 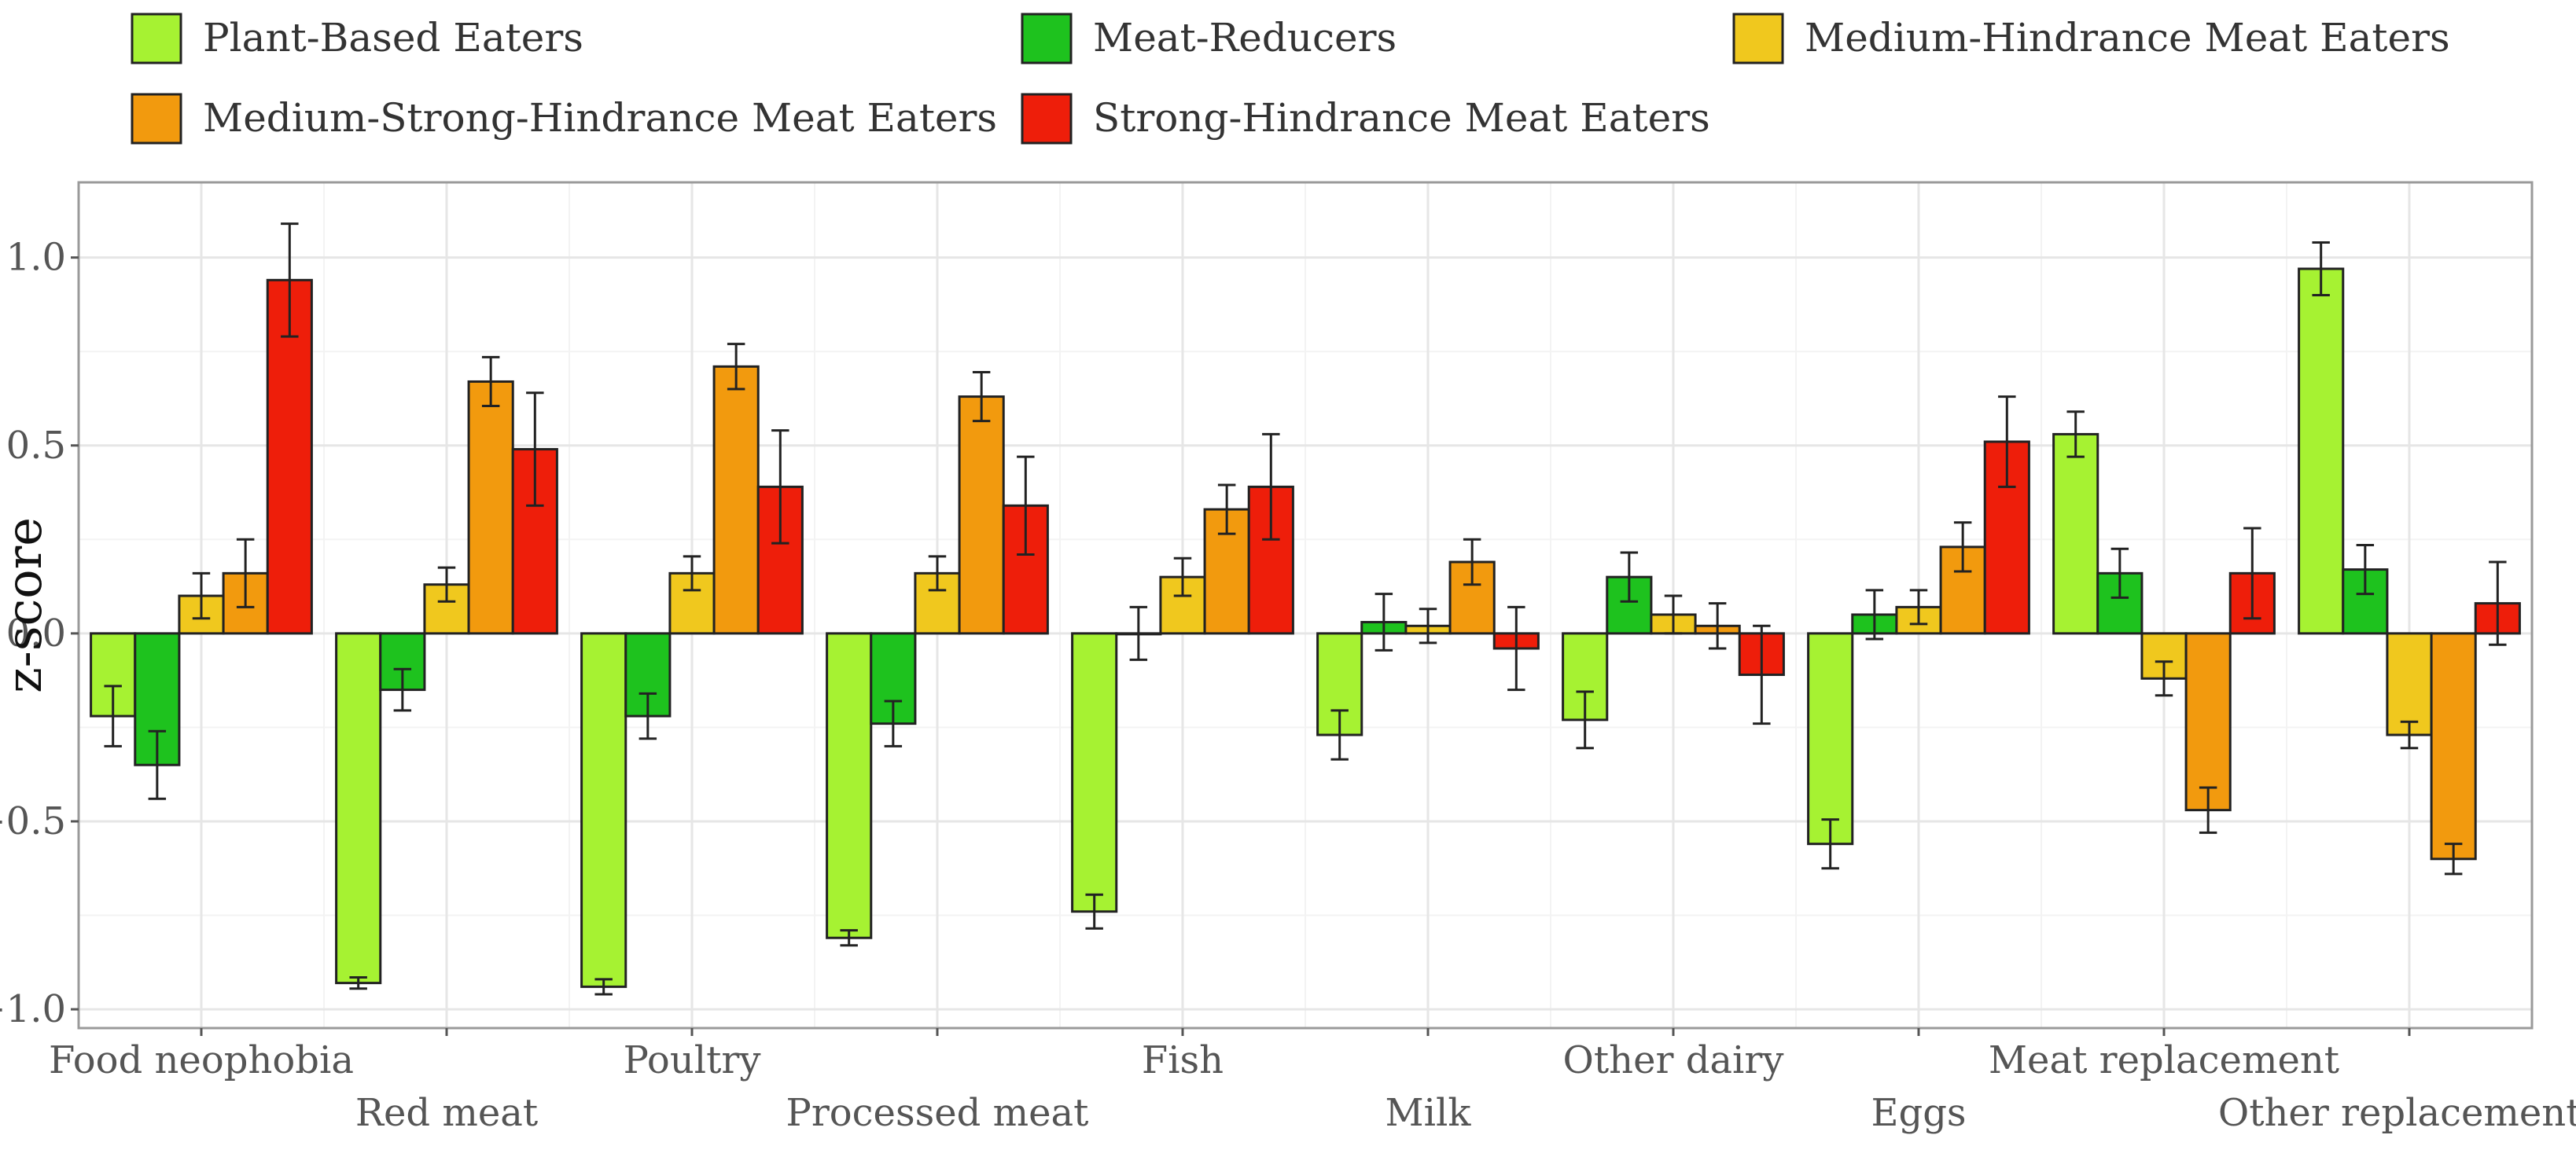 I want to click on legend-label: Medium-Strong-Hindrance Meat Eaters, so click(x=600, y=118).